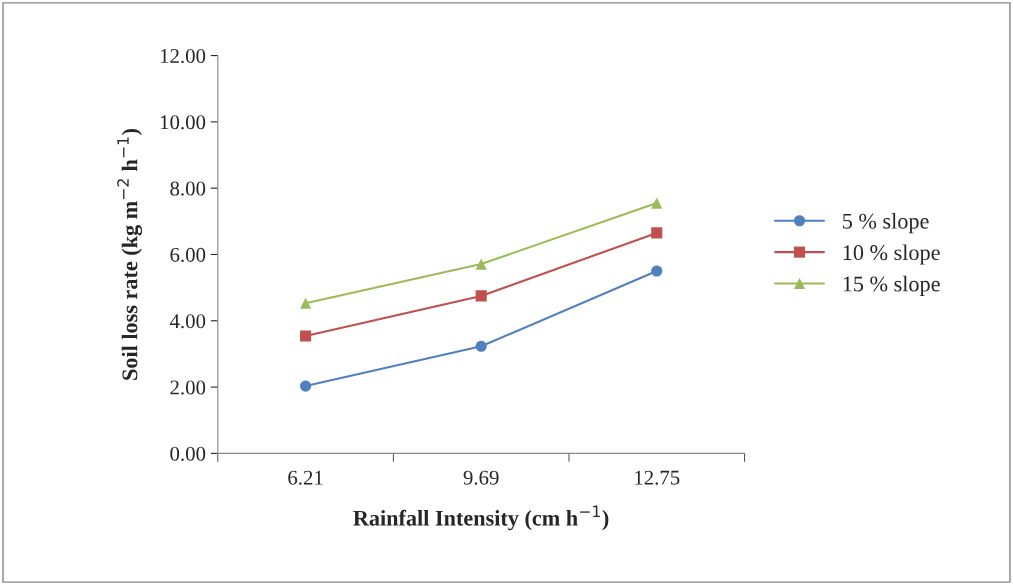 This screenshot has width=1013, height=585. What do you see at coordinates (188, 387) in the screenshot?
I see `y-tick-label: 2.00` at bounding box center [188, 387].